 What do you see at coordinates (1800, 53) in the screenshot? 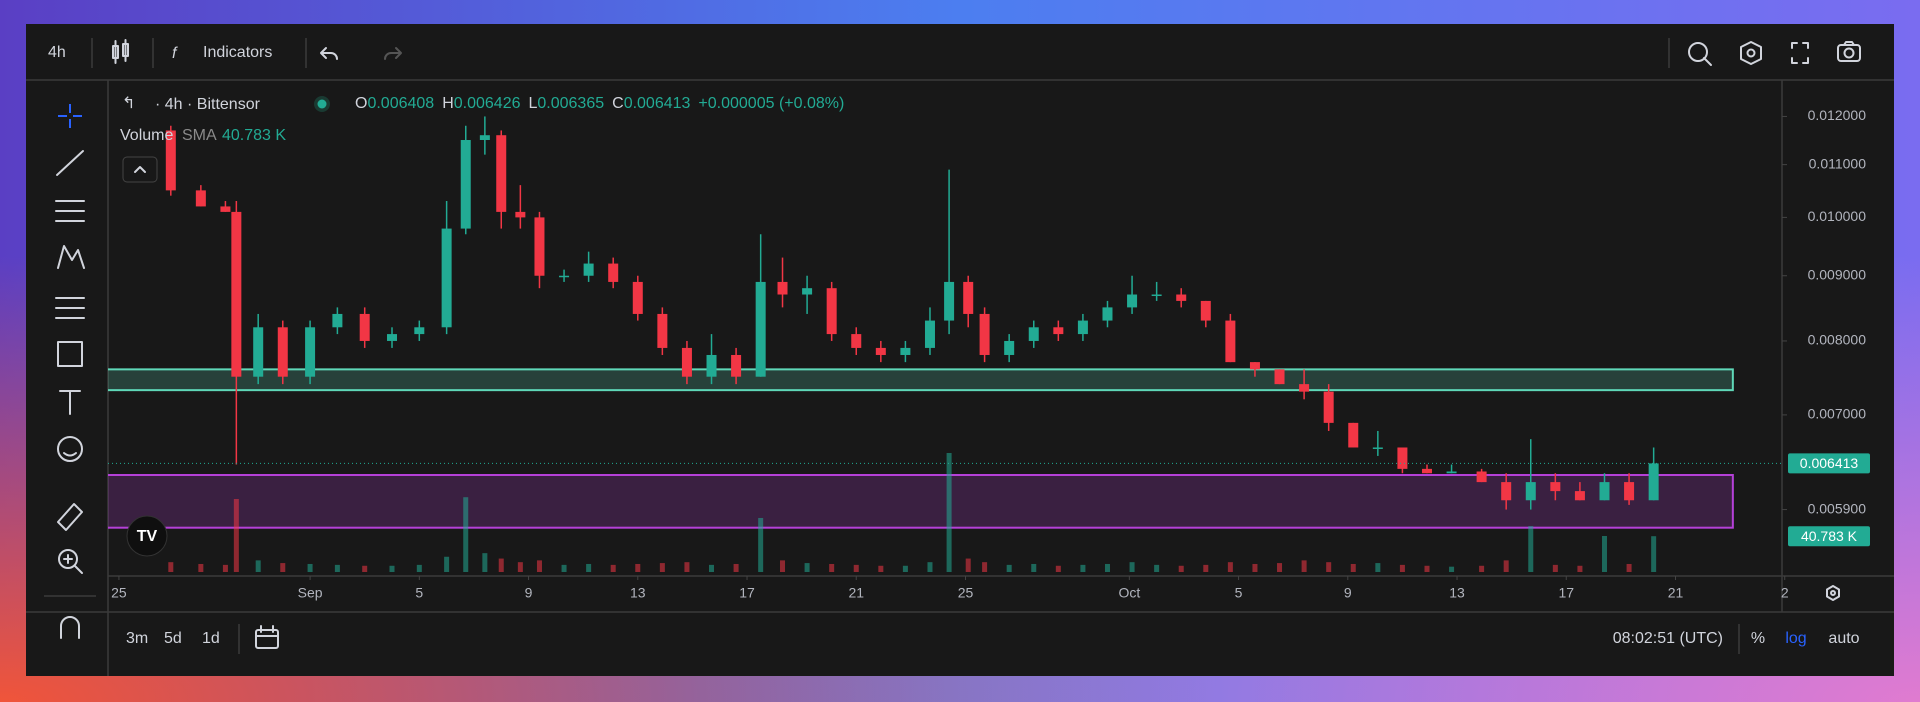
I see `fullscreen-button` at bounding box center [1800, 53].